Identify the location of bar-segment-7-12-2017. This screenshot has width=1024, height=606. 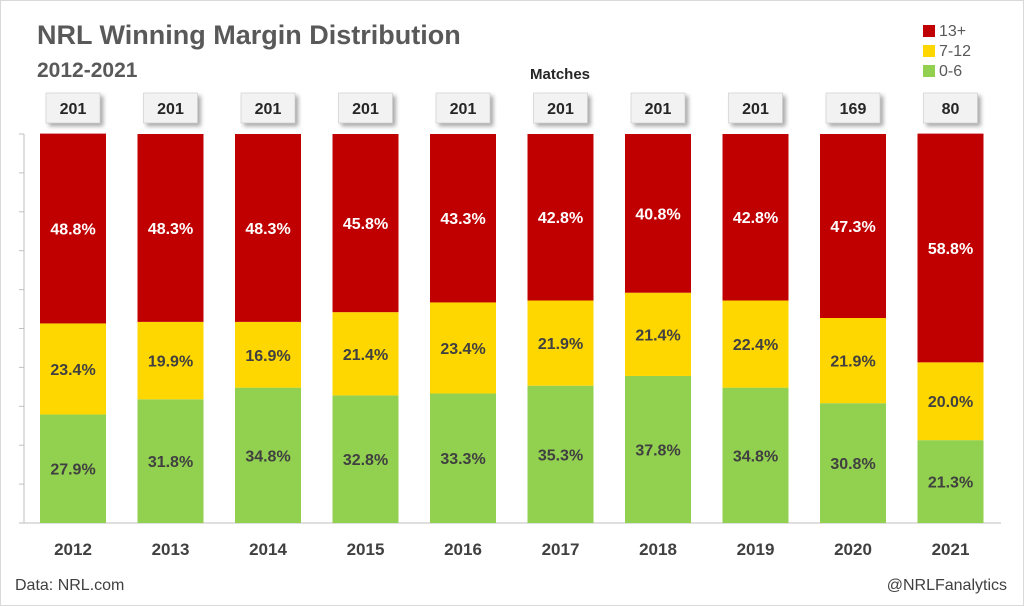
(560, 343).